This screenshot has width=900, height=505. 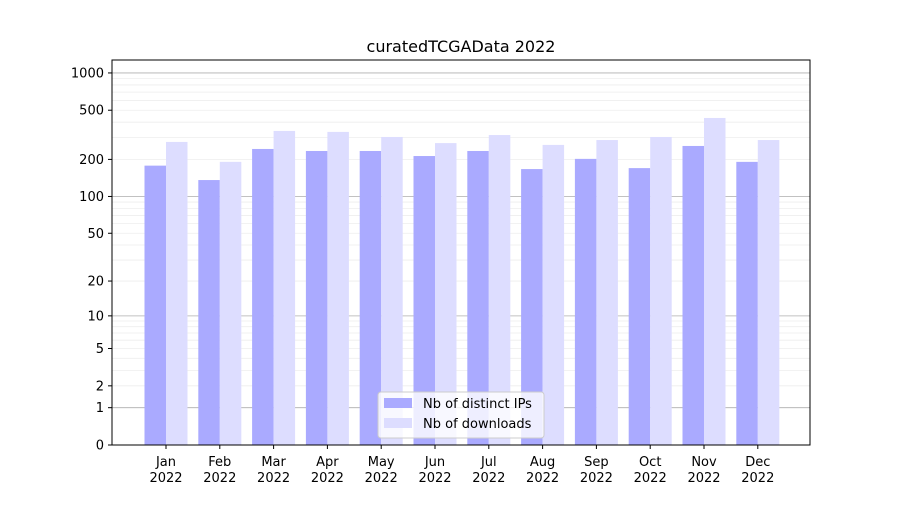 I want to click on y-tick-label: 200, so click(x=91, y=160).